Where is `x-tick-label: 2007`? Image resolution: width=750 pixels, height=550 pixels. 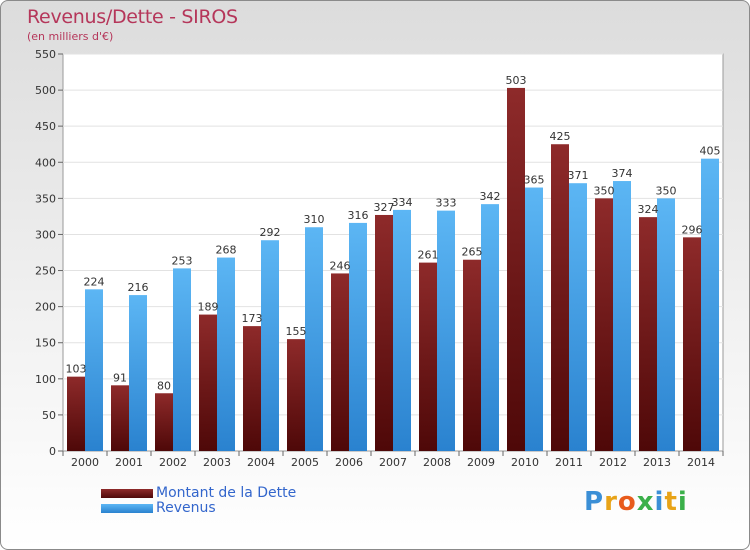 x-tick-label: 2007 is located at coordinates (393, 462).